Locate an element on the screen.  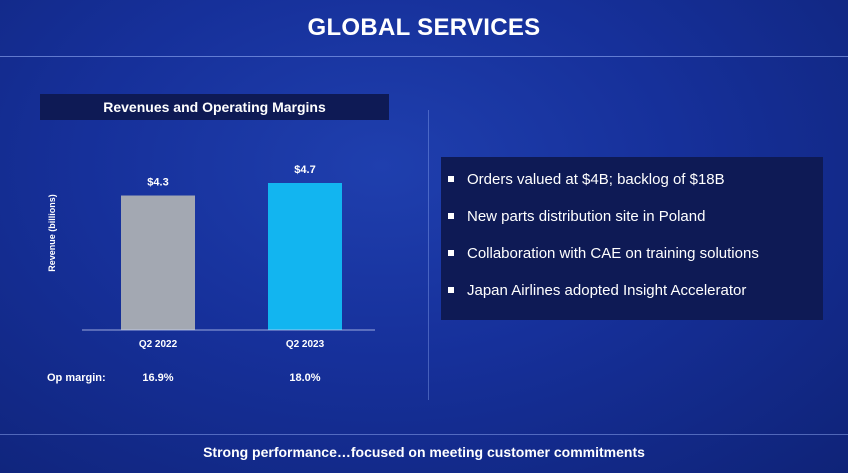
highlight-item: New parts distribution site in Poland is located at coordinates (635, 217).